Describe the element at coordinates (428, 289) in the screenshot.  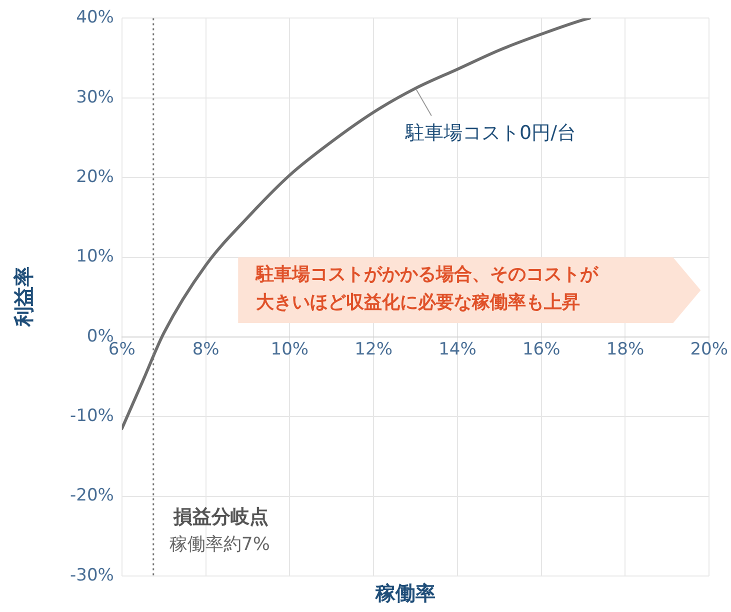
I see `annotation: 駐車場コストがかかる場合、そのコストが大きいほど収益化に必要な稼働率も上昇` at that location.